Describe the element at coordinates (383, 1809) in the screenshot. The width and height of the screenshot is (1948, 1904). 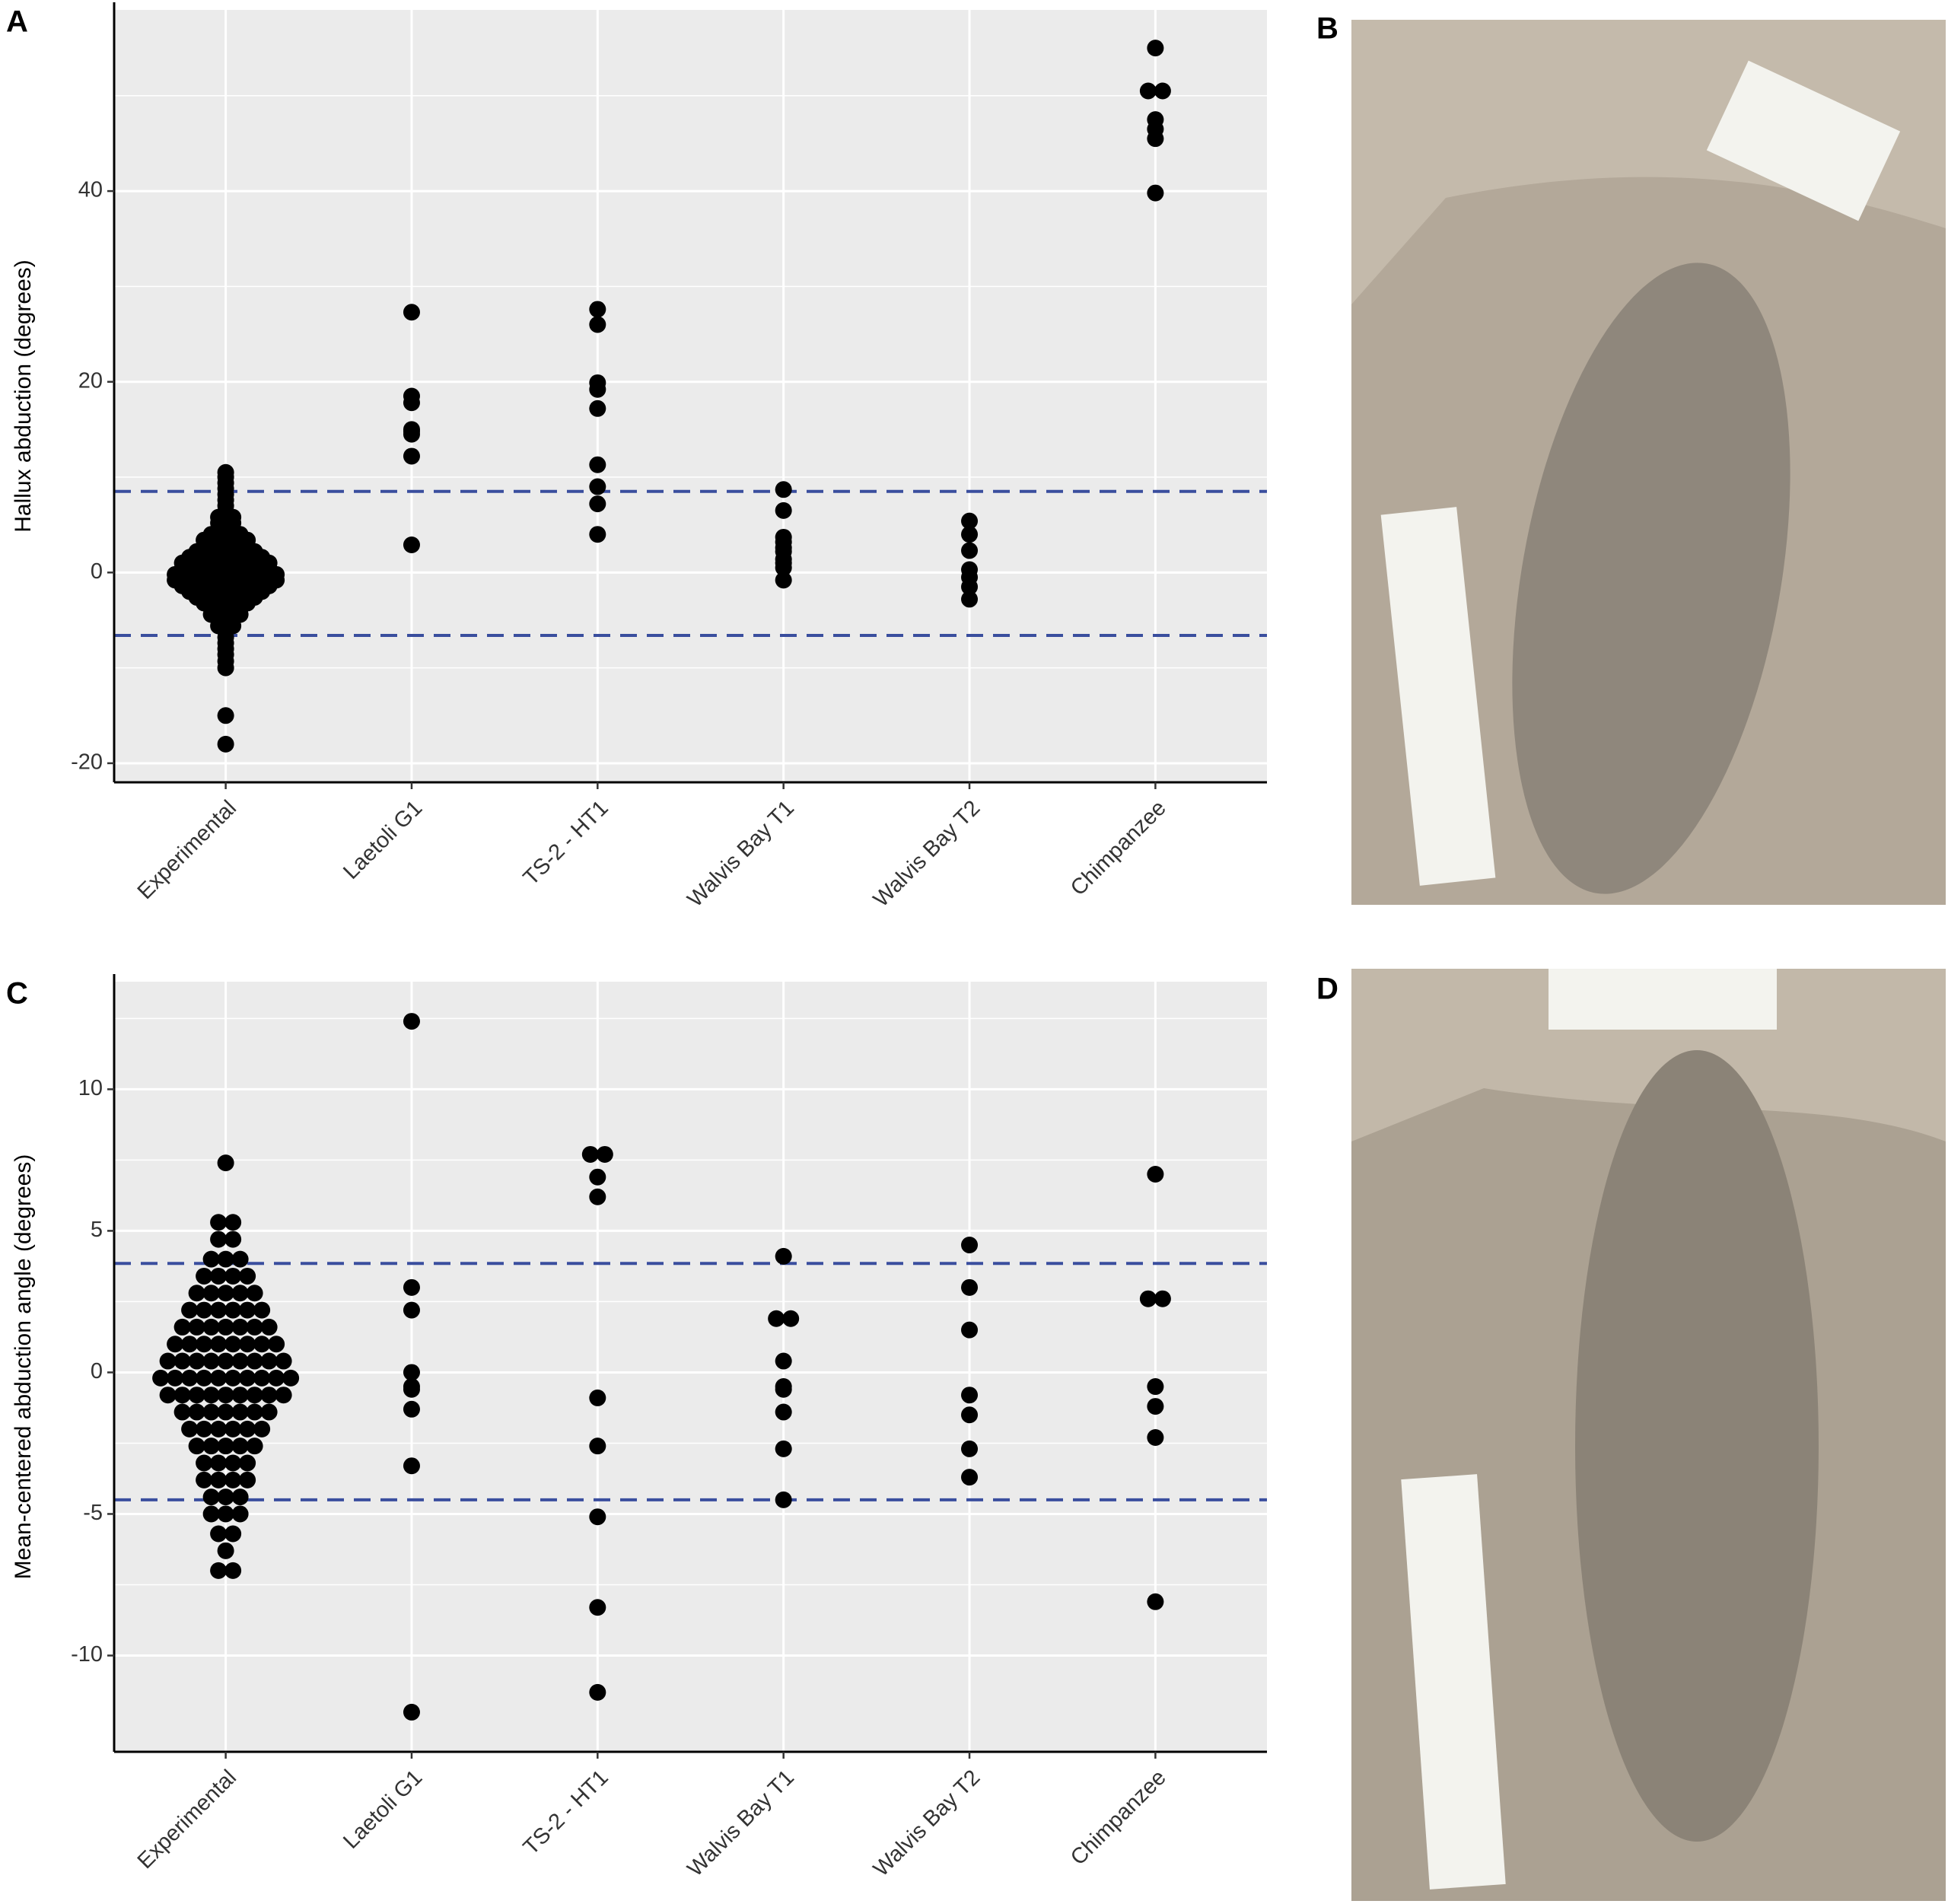
I see `x-tick-label: Laetoli G1` at that location.